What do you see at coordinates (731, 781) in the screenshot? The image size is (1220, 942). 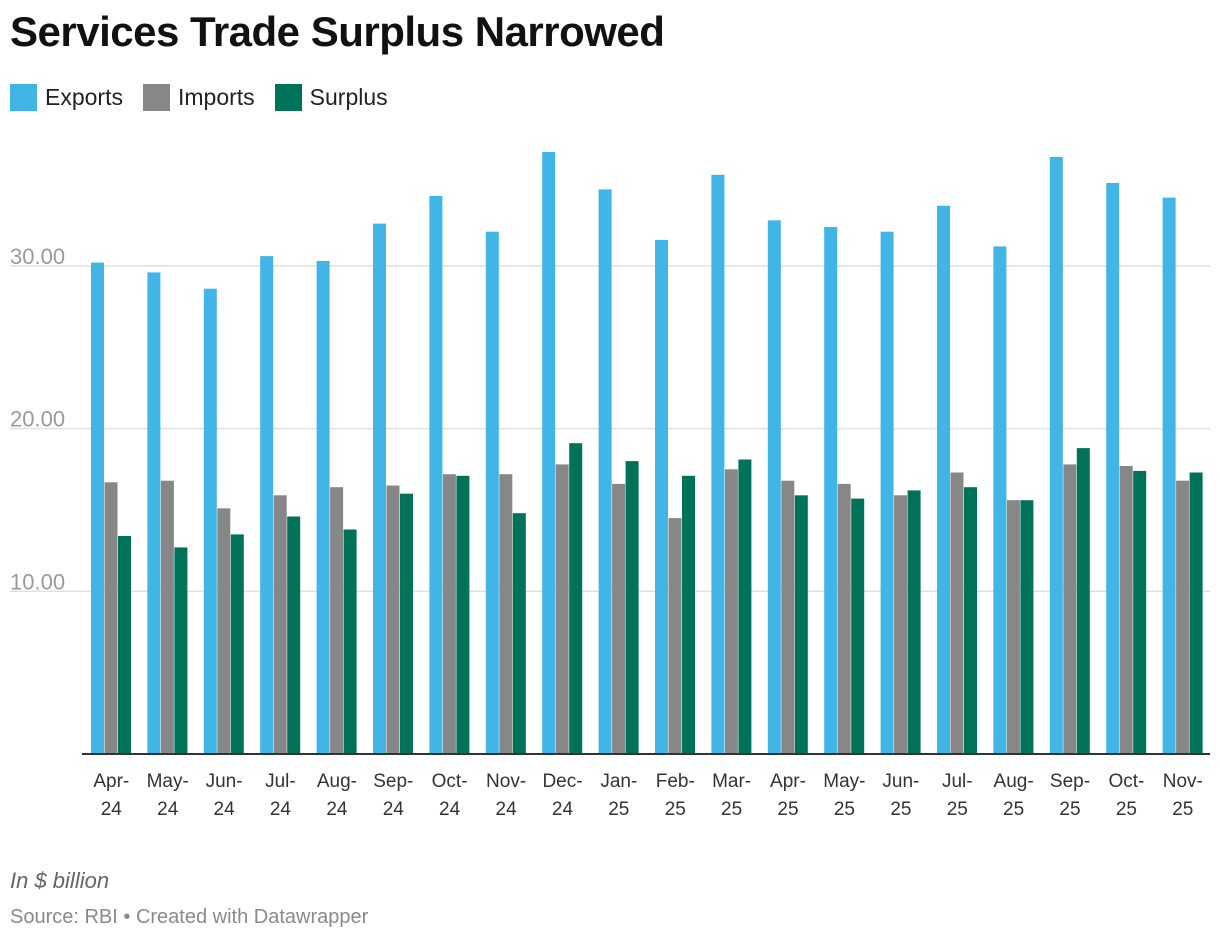 I see `x-tick-label-month: Mar-` at bounding box center [731, 781].